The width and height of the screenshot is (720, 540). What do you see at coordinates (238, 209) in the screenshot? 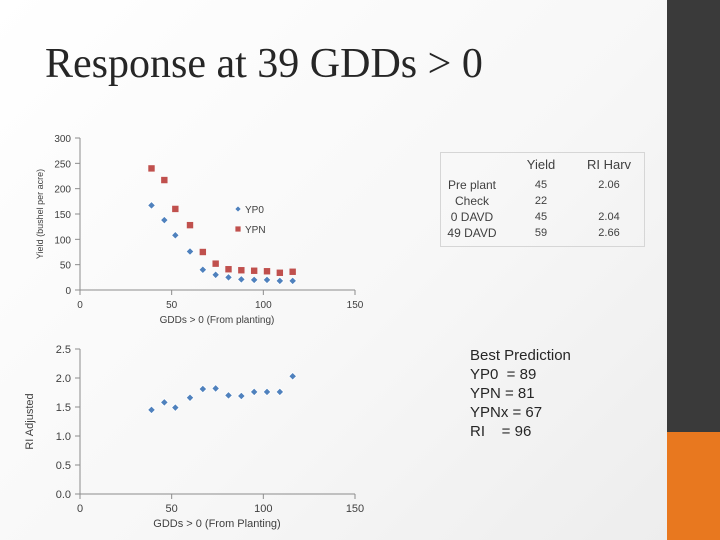
I see `legend-marker-yp0` at bounding box center [238, 209].